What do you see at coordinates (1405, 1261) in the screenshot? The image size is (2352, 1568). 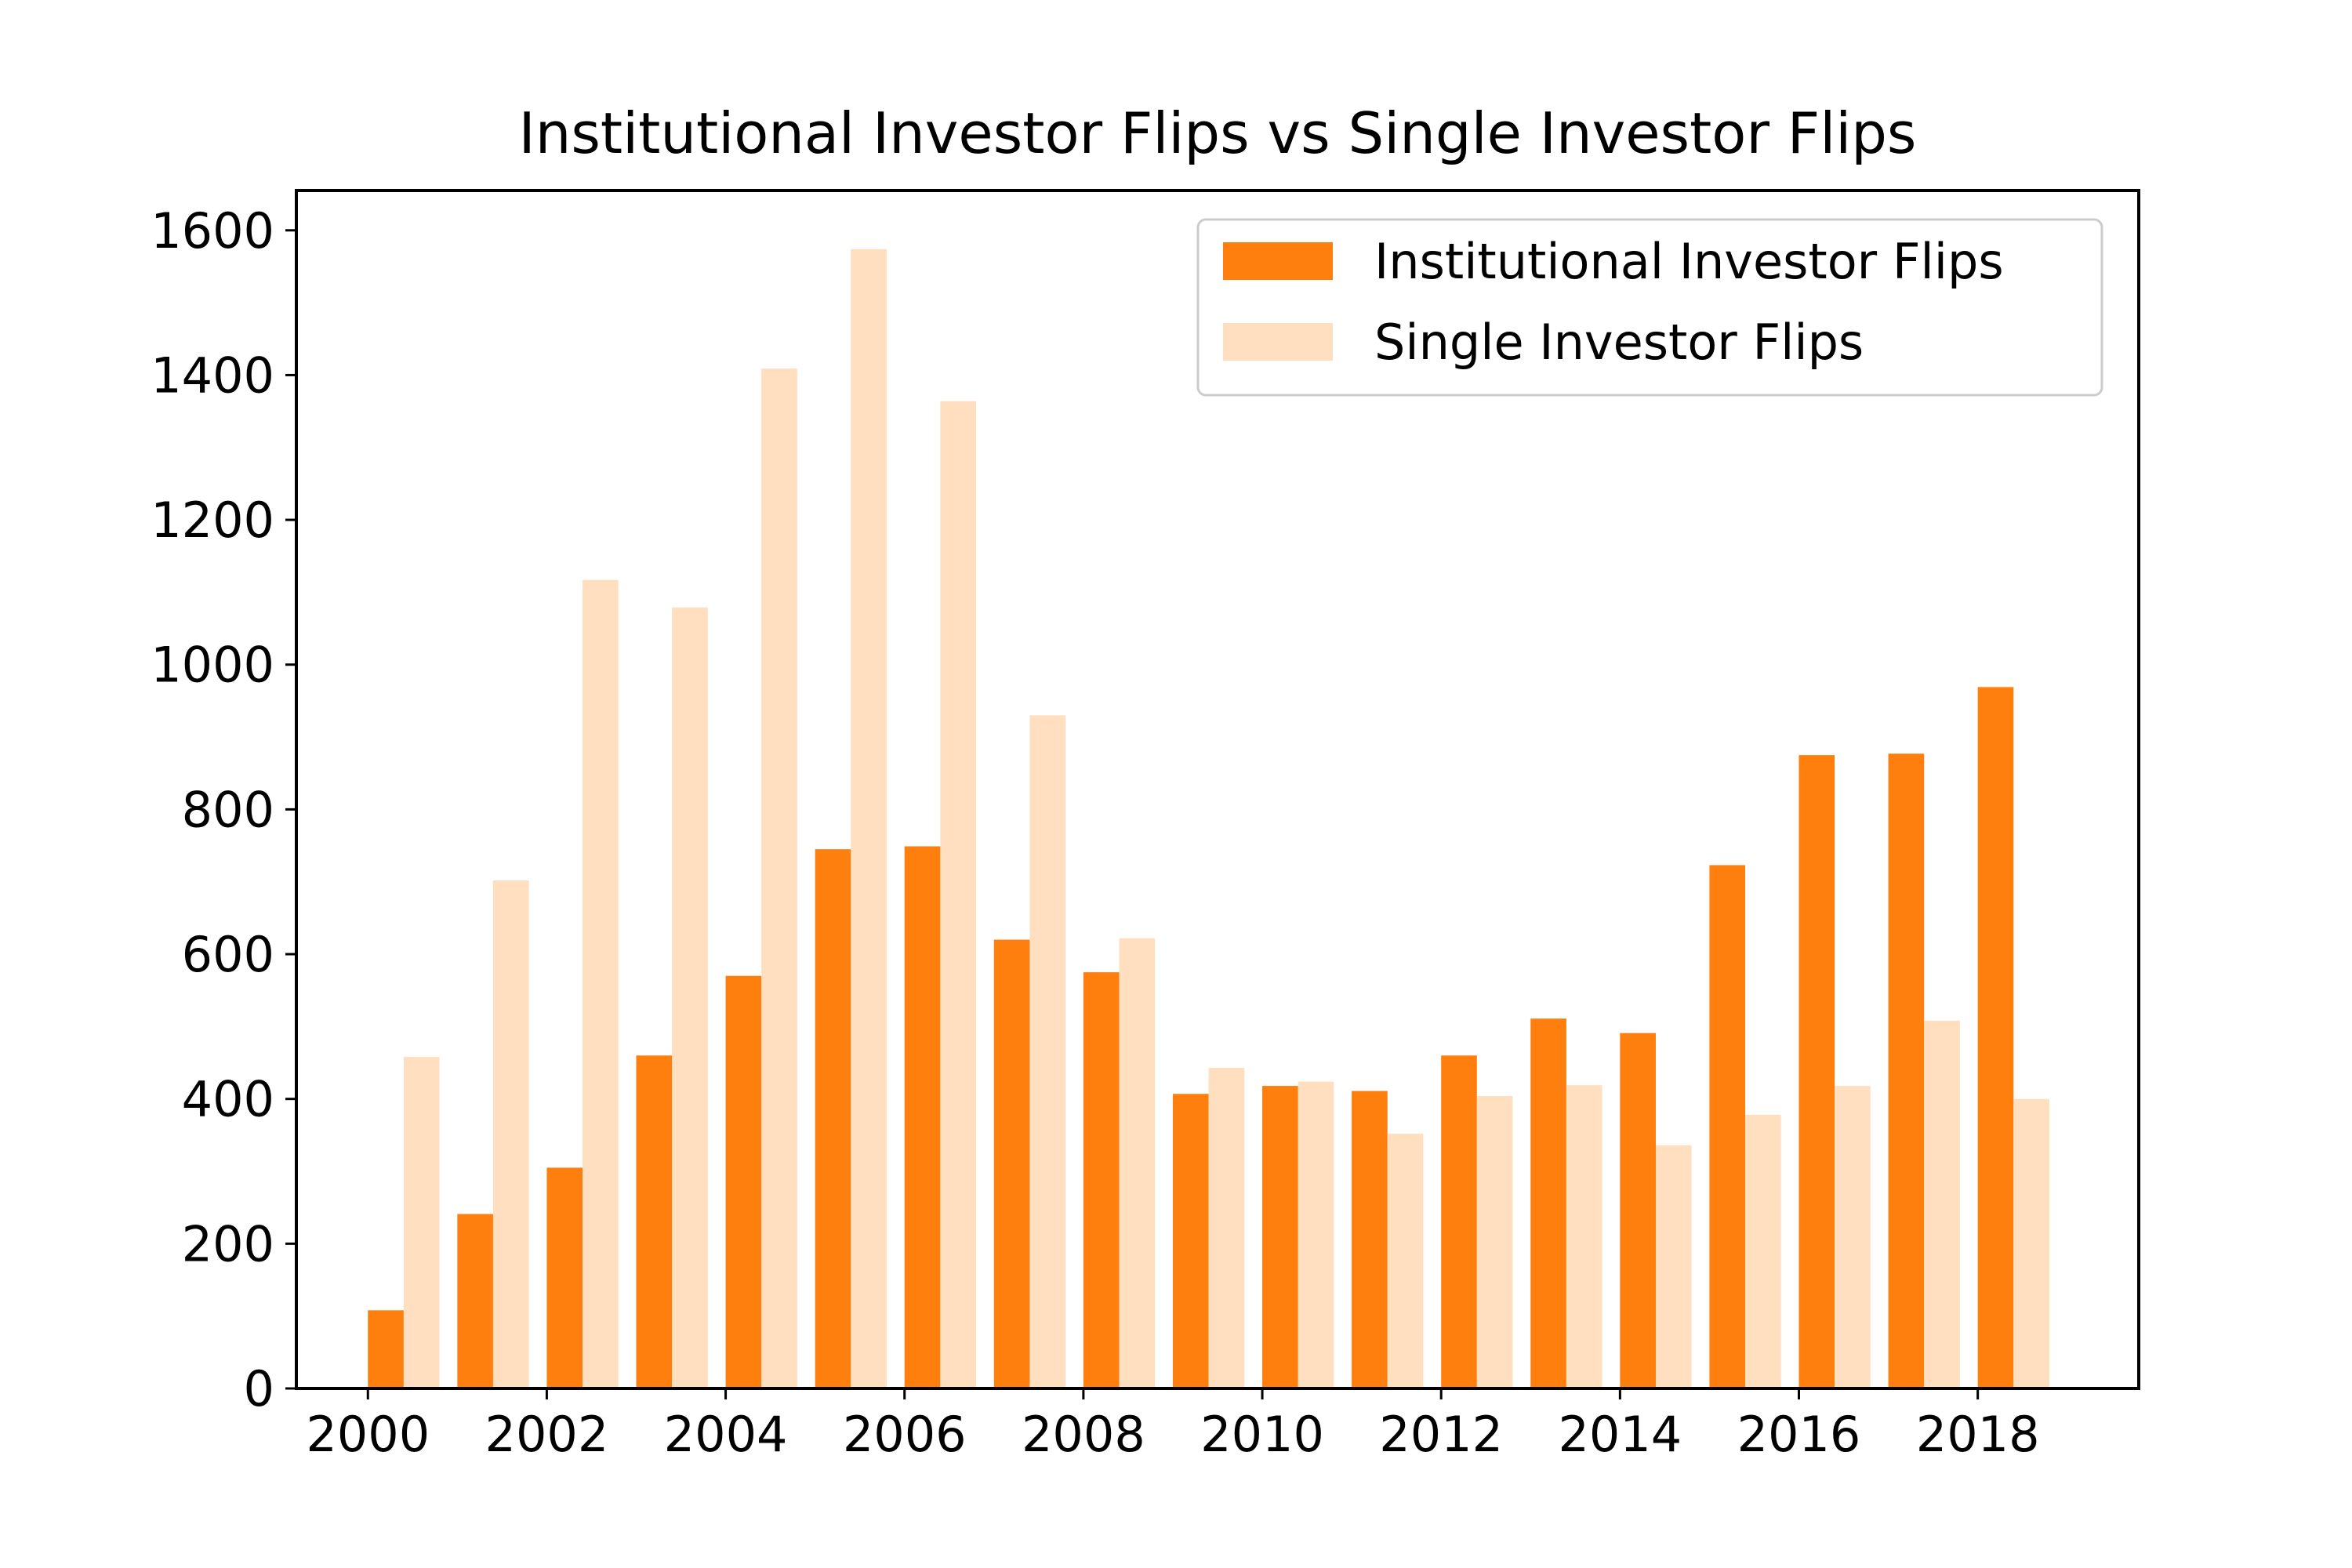 I see `single-bar-2011` at bounding box center [1405, 1261].